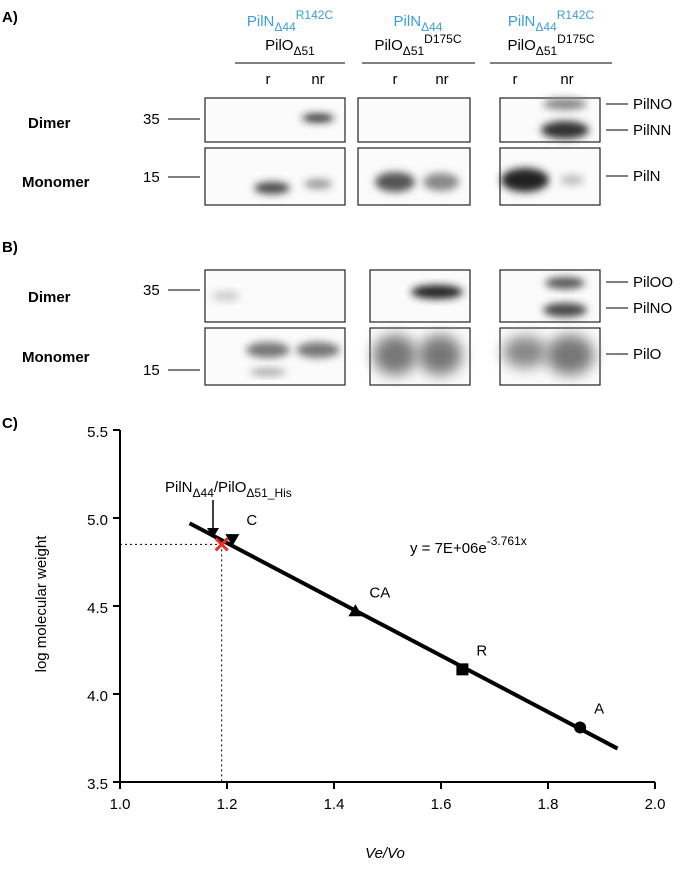  I want to click on panel-label: B), so click(10, 247).